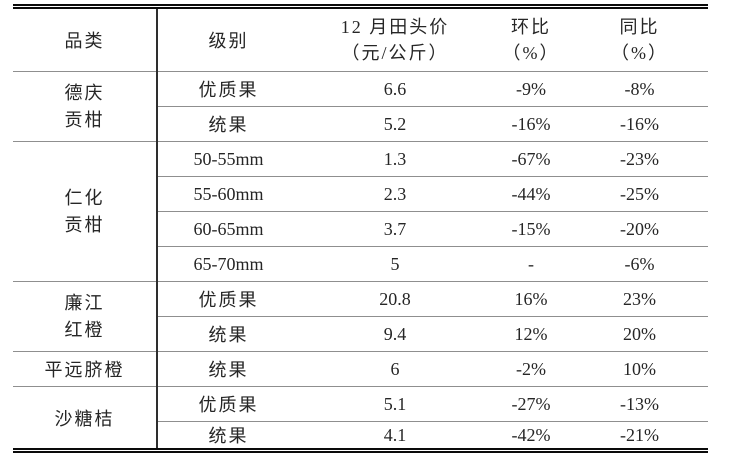 This screenshot has height=458, width=750. I want to click on header-row: 品类 级别 12 月田头价 （元/公斤） 环比 （%） 同比 （%）, so click(360, 39).